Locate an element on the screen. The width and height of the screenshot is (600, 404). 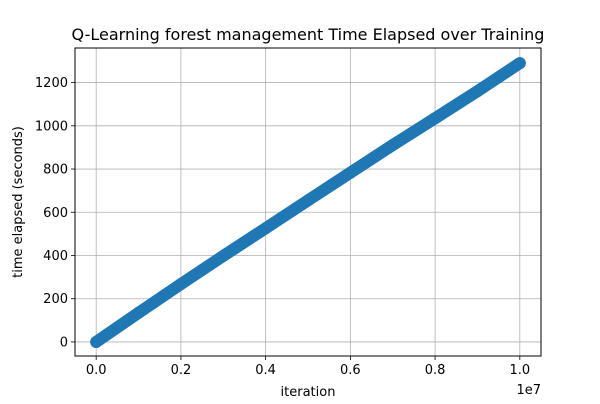
x-tick-label: 0.0 is located at coordinates (96, 370).